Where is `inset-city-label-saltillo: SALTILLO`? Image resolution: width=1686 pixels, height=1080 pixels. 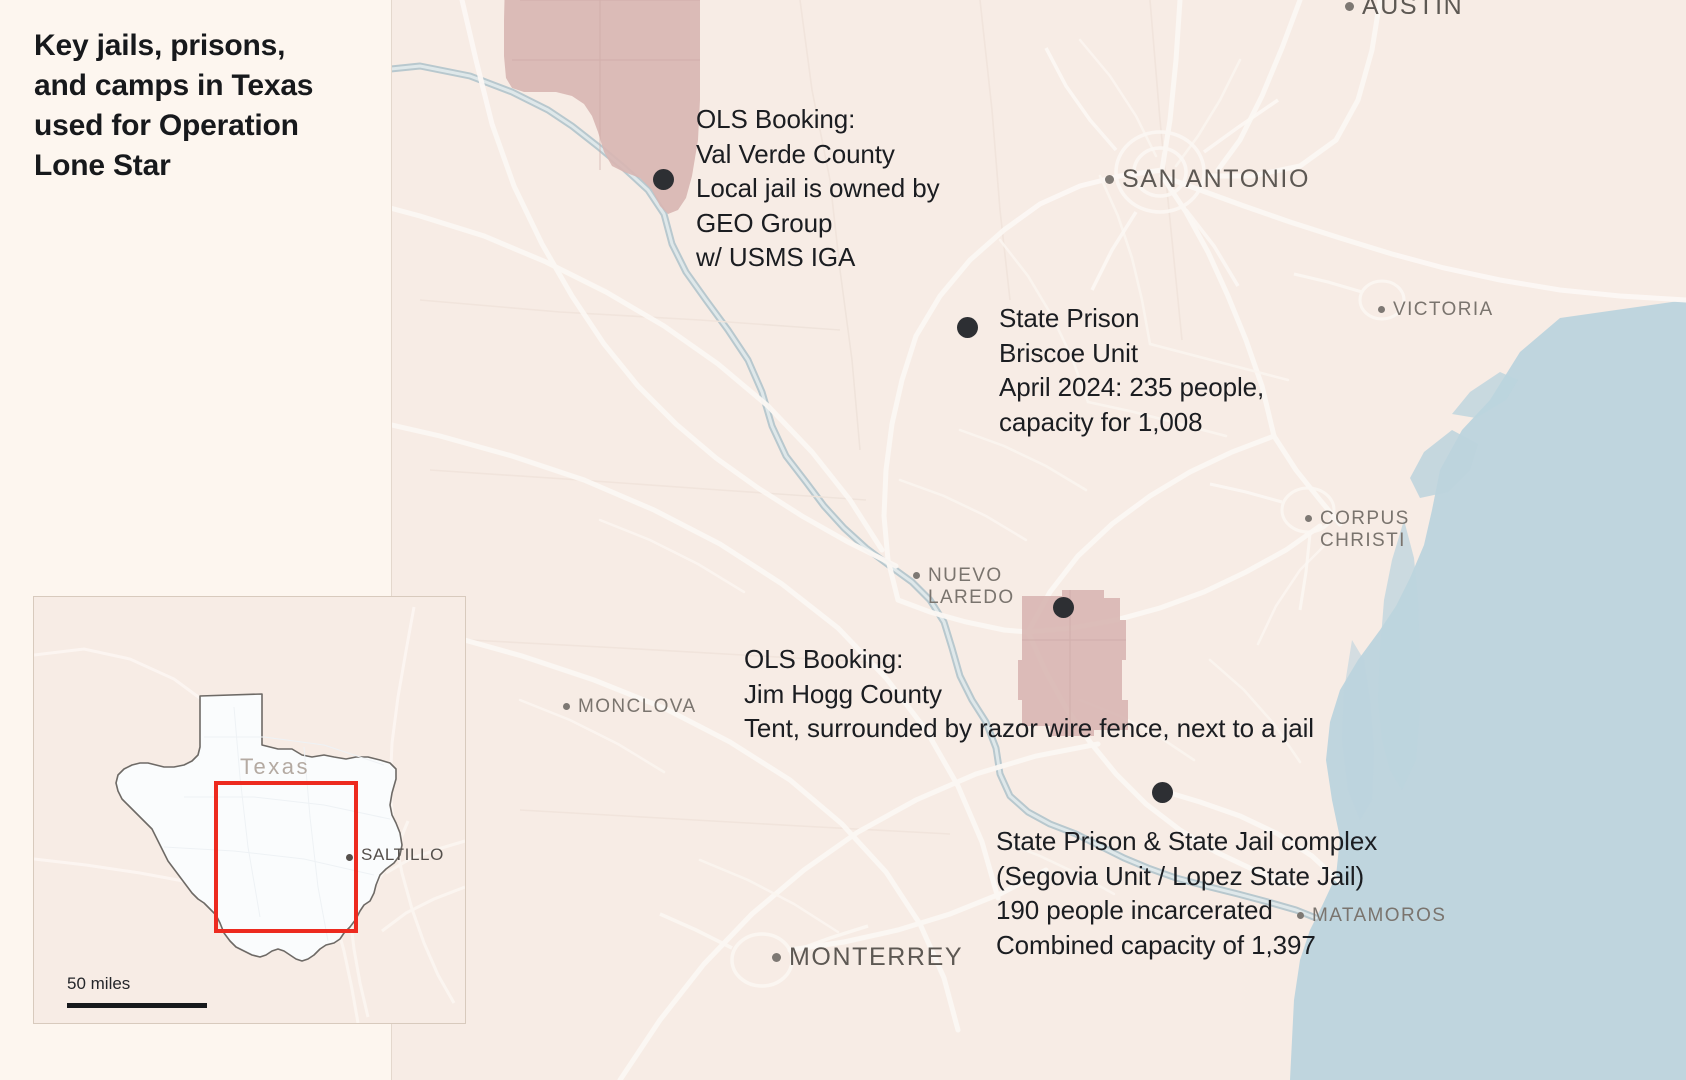 inset-city-label-saltillo: SALTILLO is located at coordinates (402, 854).